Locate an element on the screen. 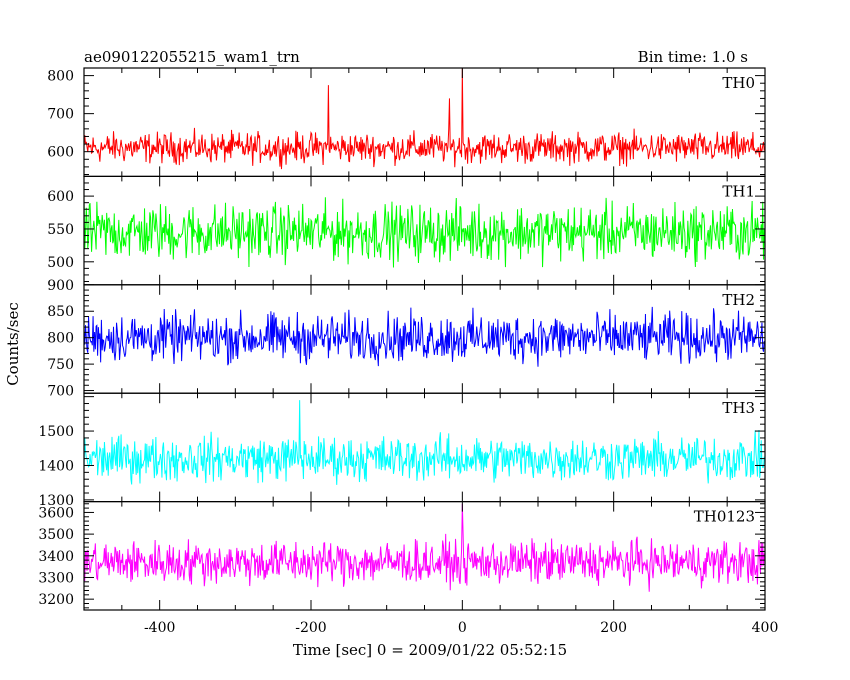 The image size is (850, 680). y-tick-label-th1: 550 is located at coordinates (60, 230).